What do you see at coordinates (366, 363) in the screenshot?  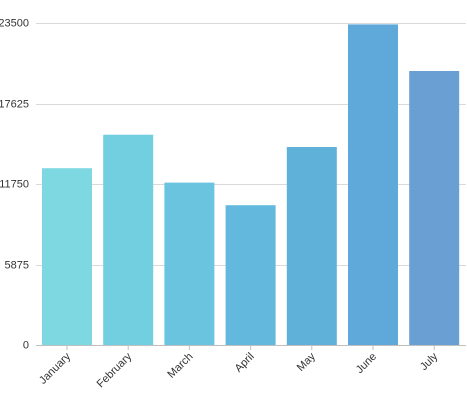 I see `x-tick-label: June` at bounding box center [366, 363].